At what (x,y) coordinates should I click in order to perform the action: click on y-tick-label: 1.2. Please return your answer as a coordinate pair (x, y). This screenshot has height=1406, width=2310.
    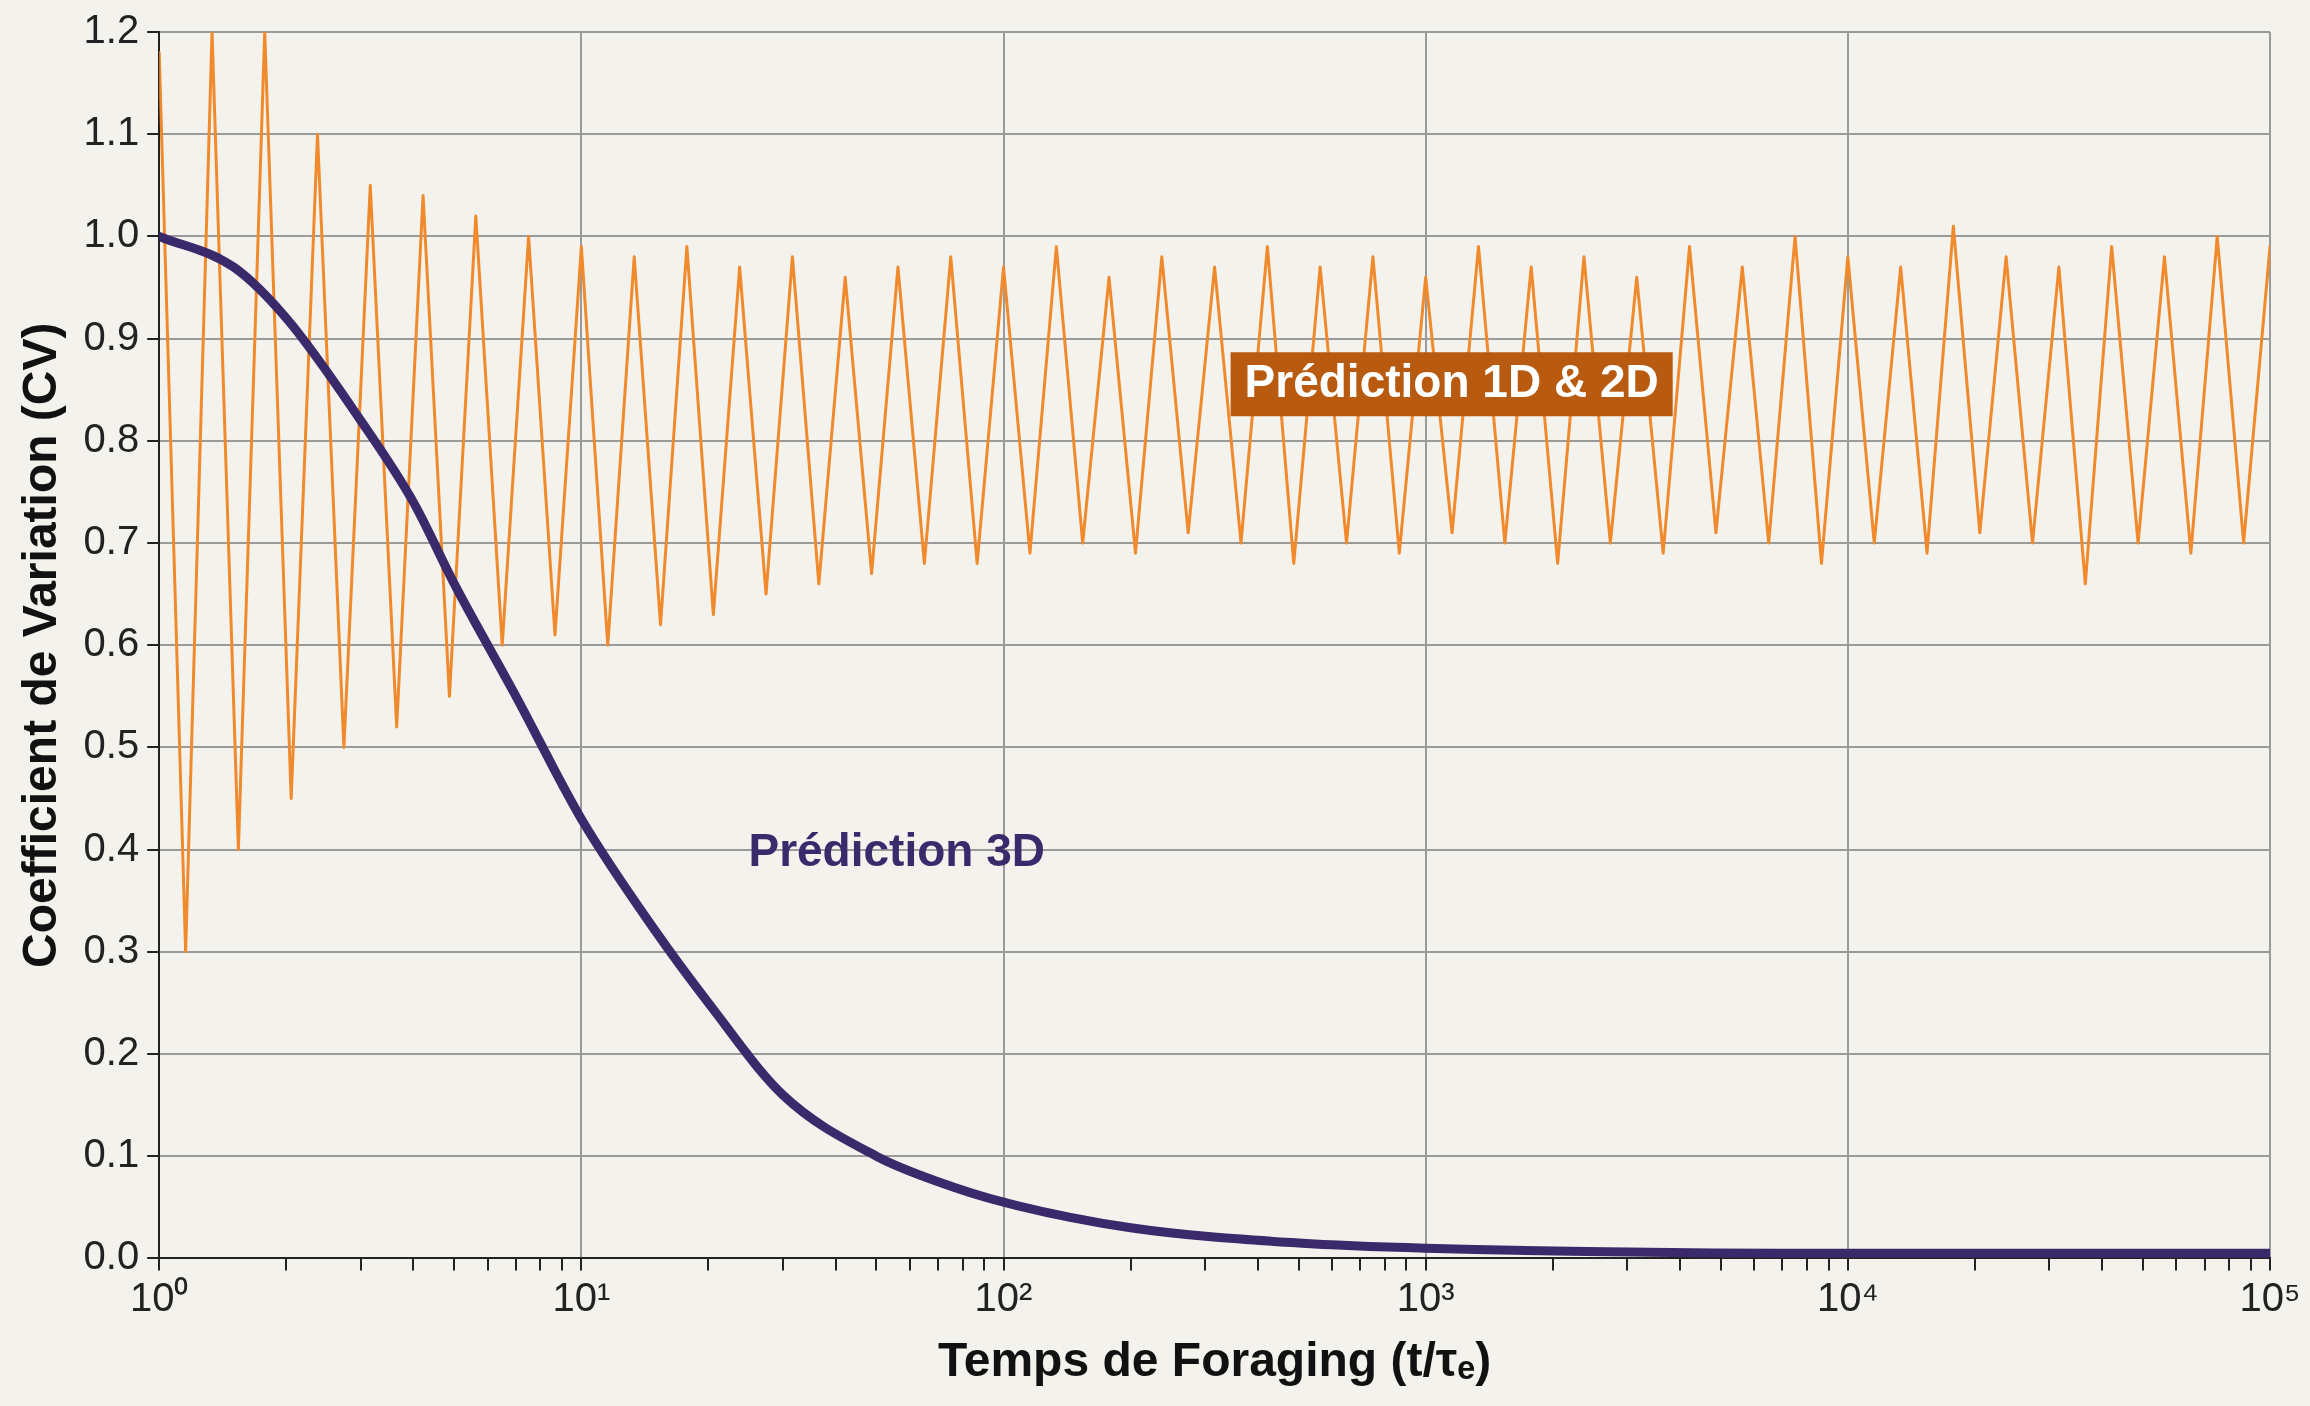
    Looking at the image, I should click on (111, 29).